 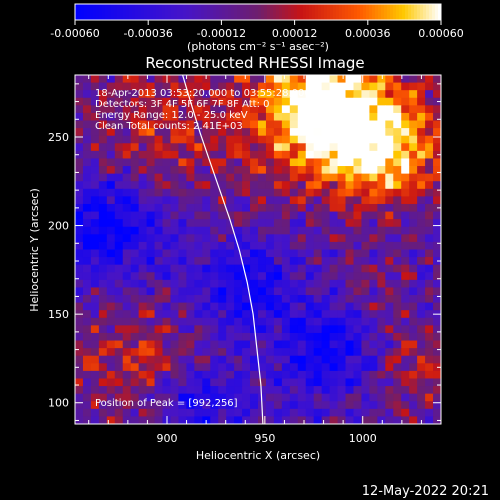 I want to click on colorbar, so click(x=258, y=12).